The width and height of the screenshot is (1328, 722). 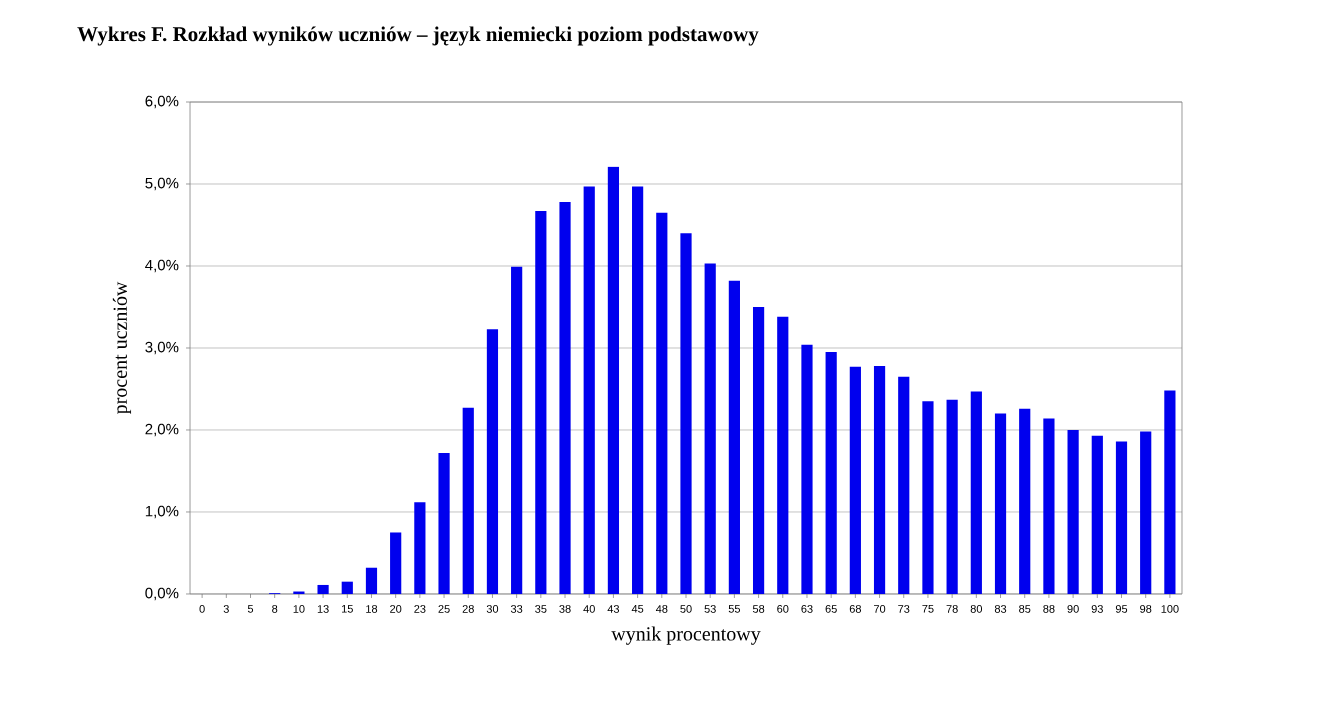 I want to click on chart-title: Wykres F. Rozkład wyników uczniów – język niemiecki poziom podstawowy, so click(x=418, y=36).